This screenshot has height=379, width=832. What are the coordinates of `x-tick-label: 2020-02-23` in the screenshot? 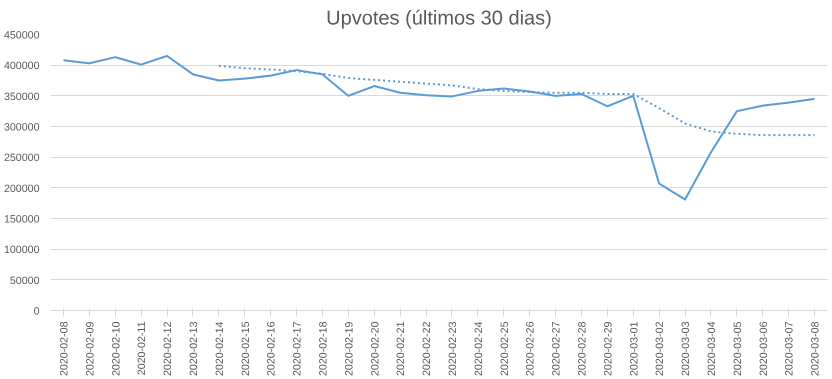 It's located at (452, 348).